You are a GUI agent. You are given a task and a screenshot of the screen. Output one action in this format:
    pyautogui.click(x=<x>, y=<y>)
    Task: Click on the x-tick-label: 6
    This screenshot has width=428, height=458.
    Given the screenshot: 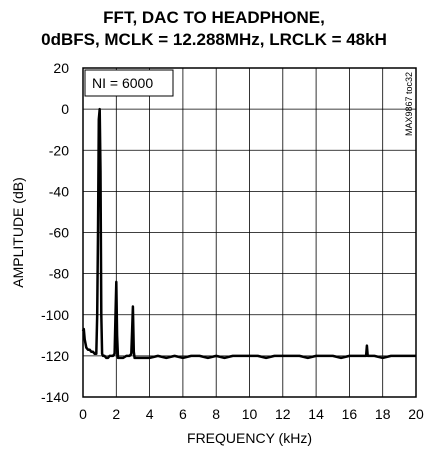 What is the action you would take?
    pyautogui.click(x=183, y=414)
    